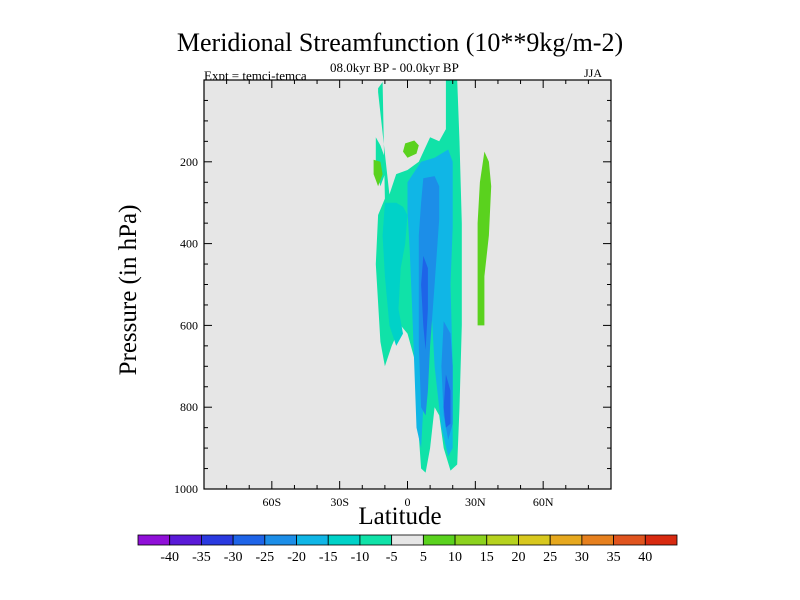 The height and width of the screenshot is (600, 800). What do you see at coordinates (189, 407) in the screenshot?
I see `y-tick-label: 800` at bounding box center [189, 407].